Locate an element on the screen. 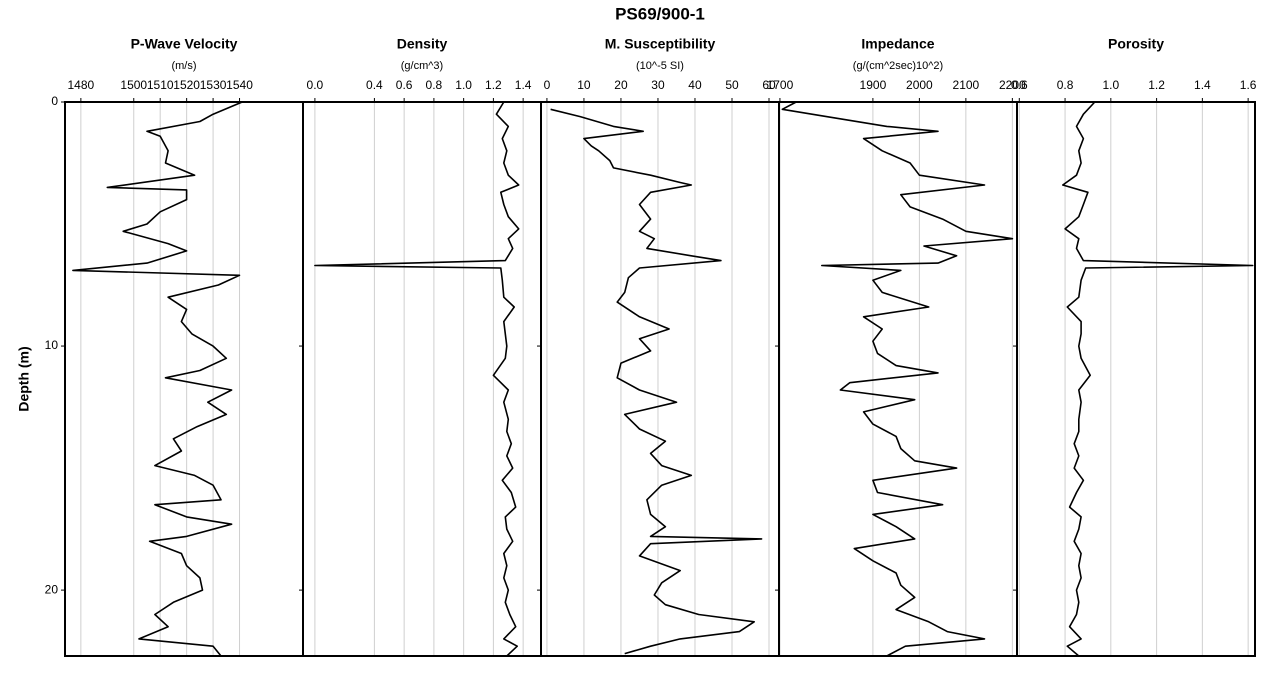 The image size is (1273, 678). x-tick-label: 0.4 is located at coordinates (374, 85).